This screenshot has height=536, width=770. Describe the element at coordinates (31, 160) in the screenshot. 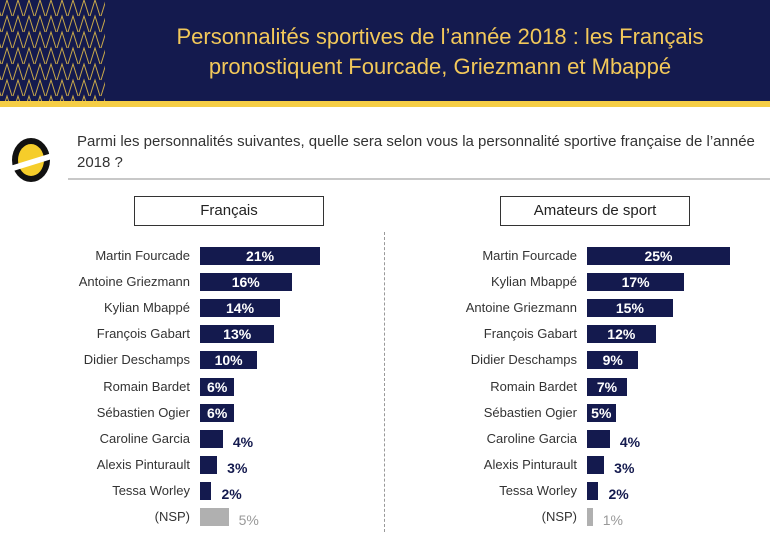

I see `logo-icon` at that location.